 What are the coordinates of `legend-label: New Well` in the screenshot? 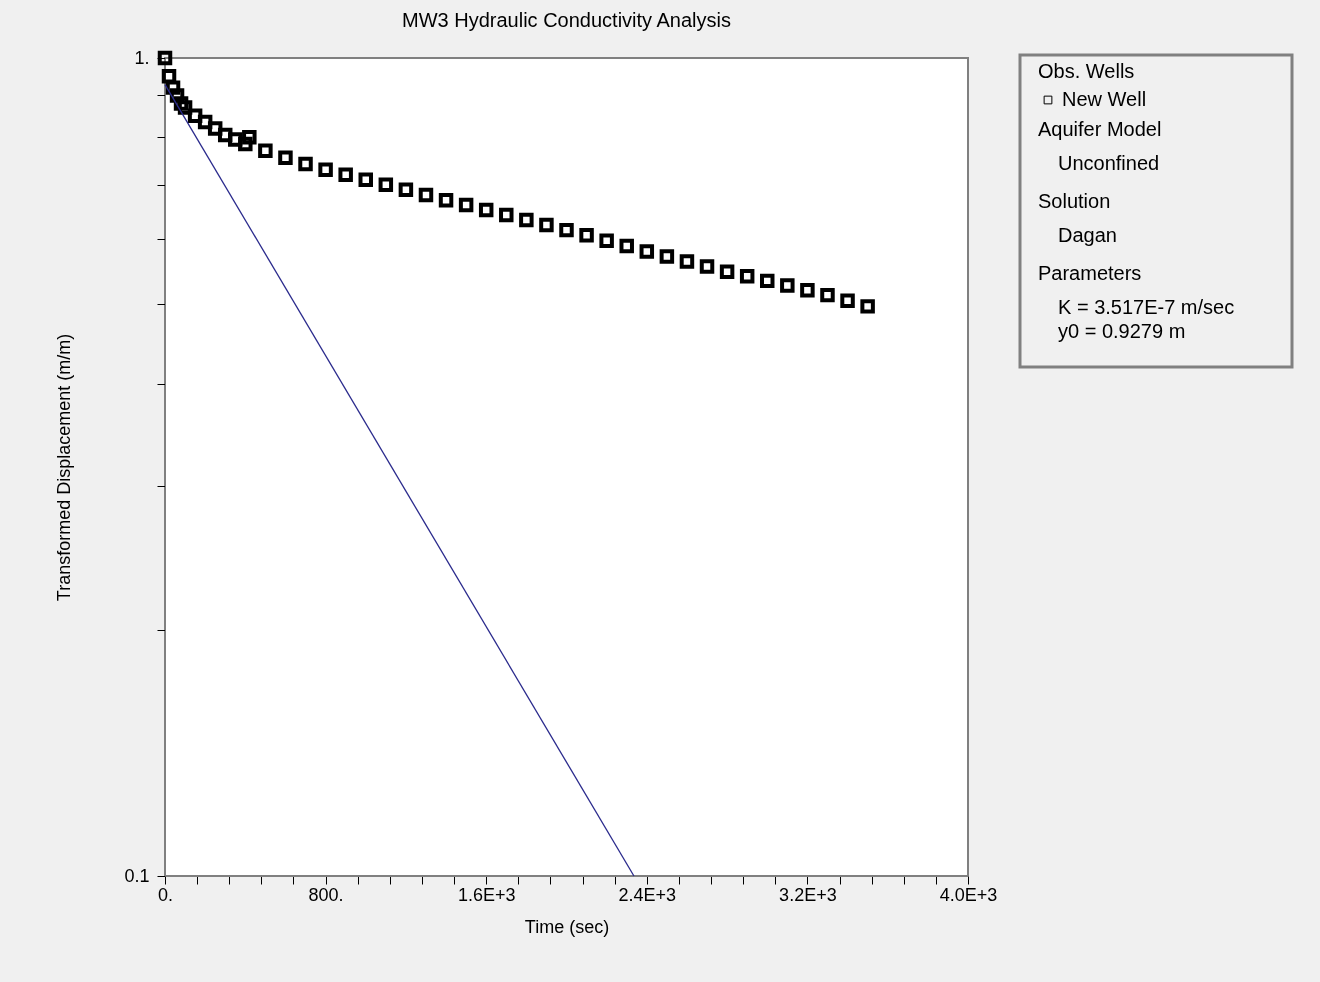 It's located at (1104, 99).